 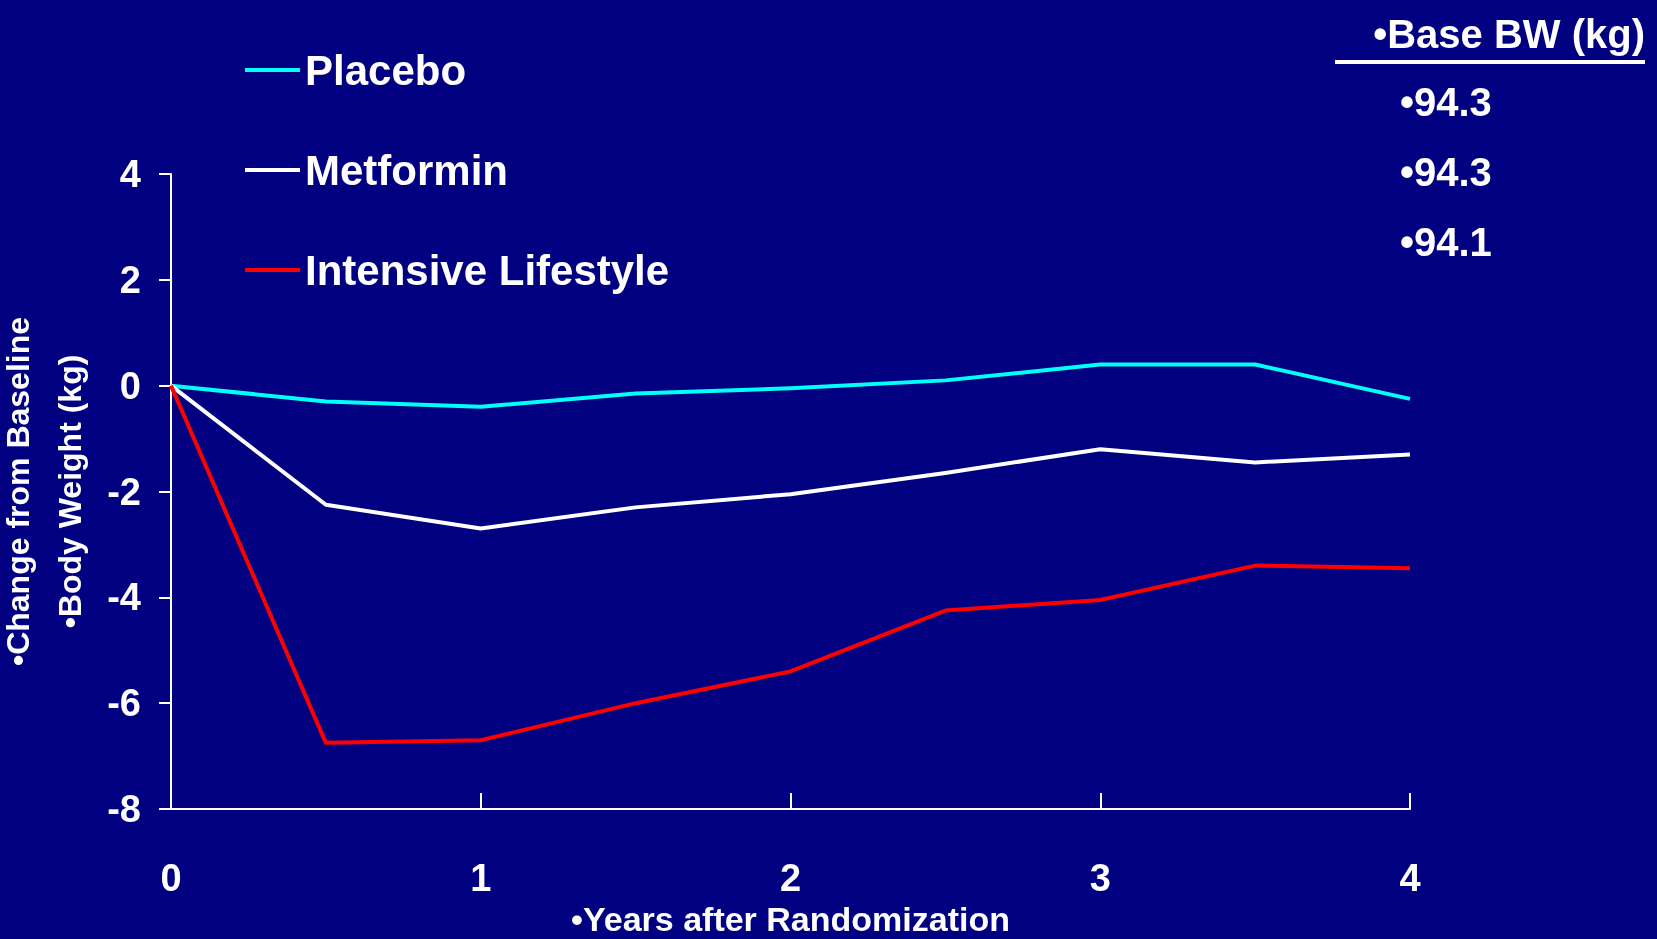 I want to click on x-tick-label: 0, so click(x=171, y=878).